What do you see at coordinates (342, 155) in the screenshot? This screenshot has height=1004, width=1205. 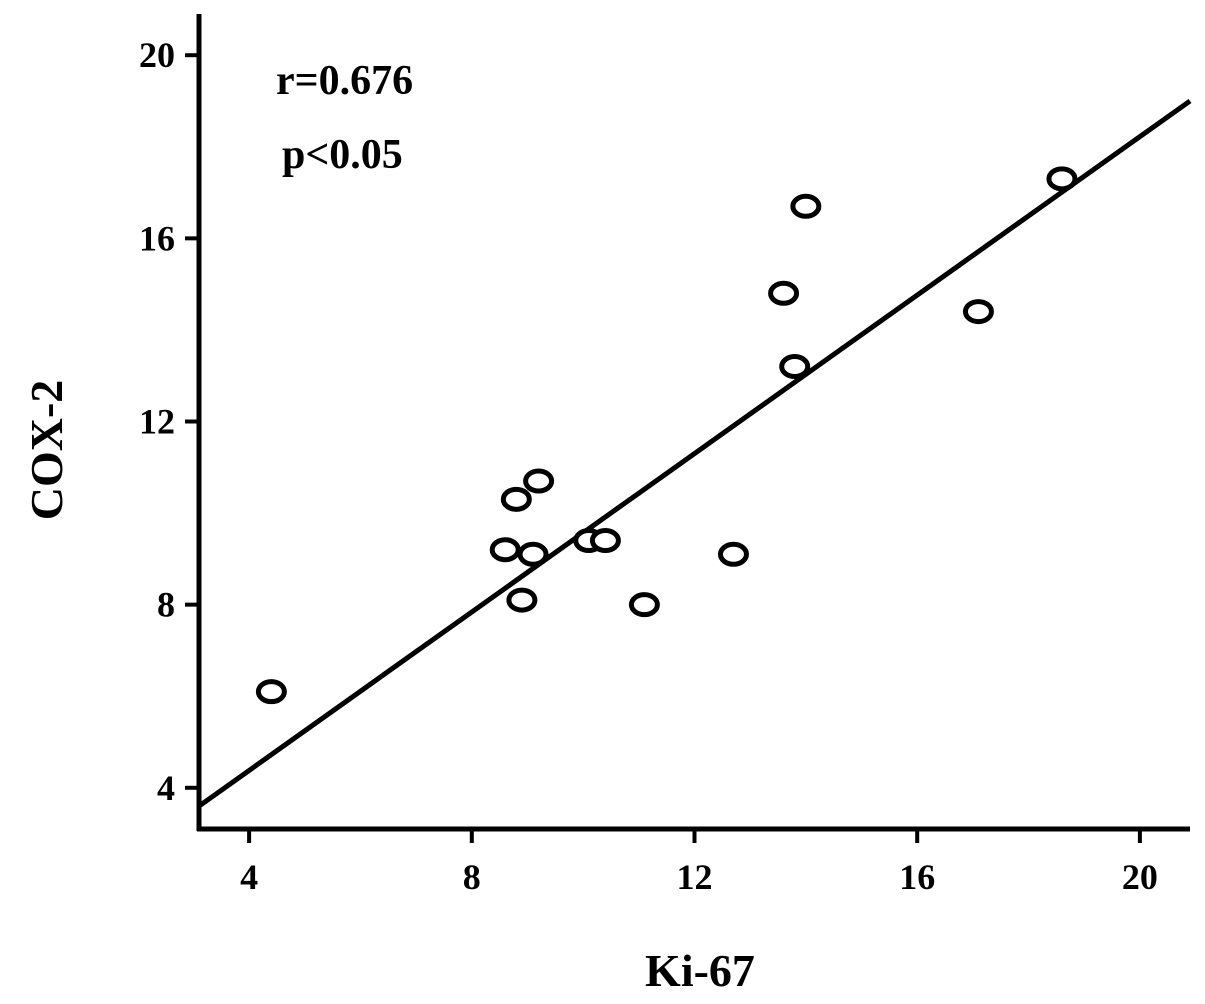 I see `p-value-annotation: p<0.05` at bounding box center [342, 155].